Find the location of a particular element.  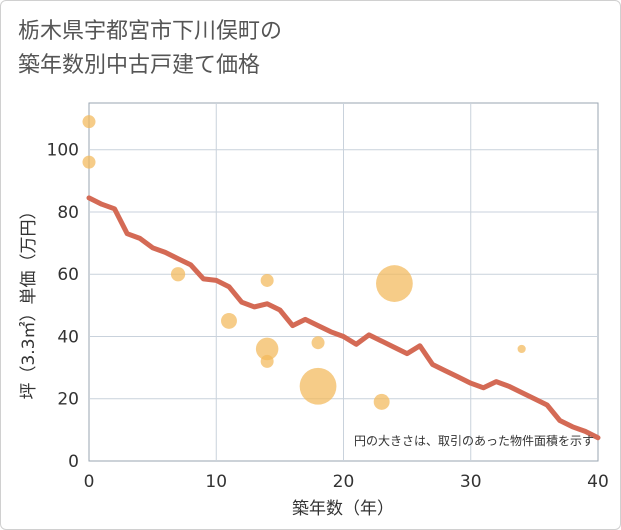

y-tick-label: 100 is located at coordinates (63, 151).